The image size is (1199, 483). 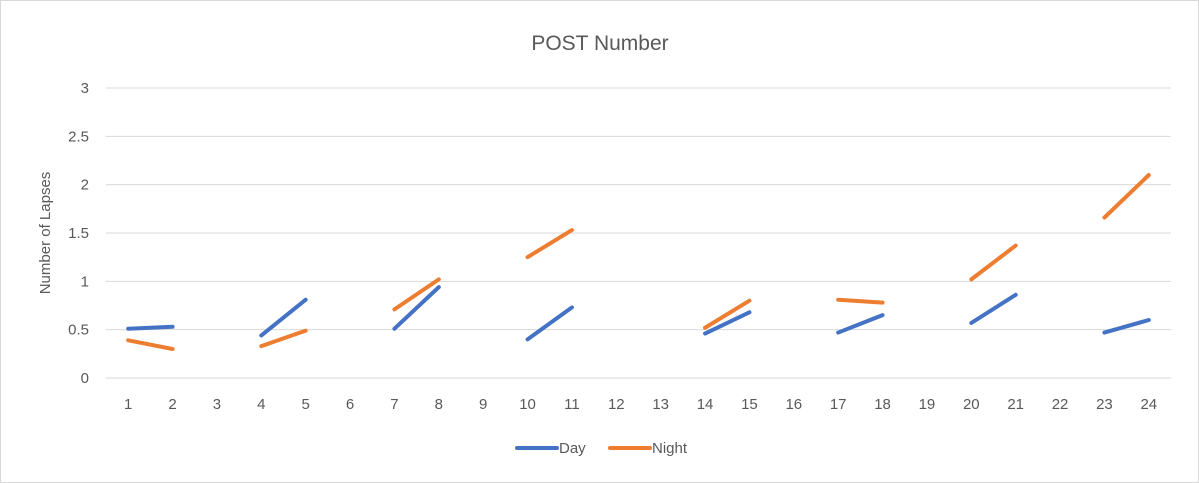 I want to click on x-tick-label: 13, so click(x=660, y=404).